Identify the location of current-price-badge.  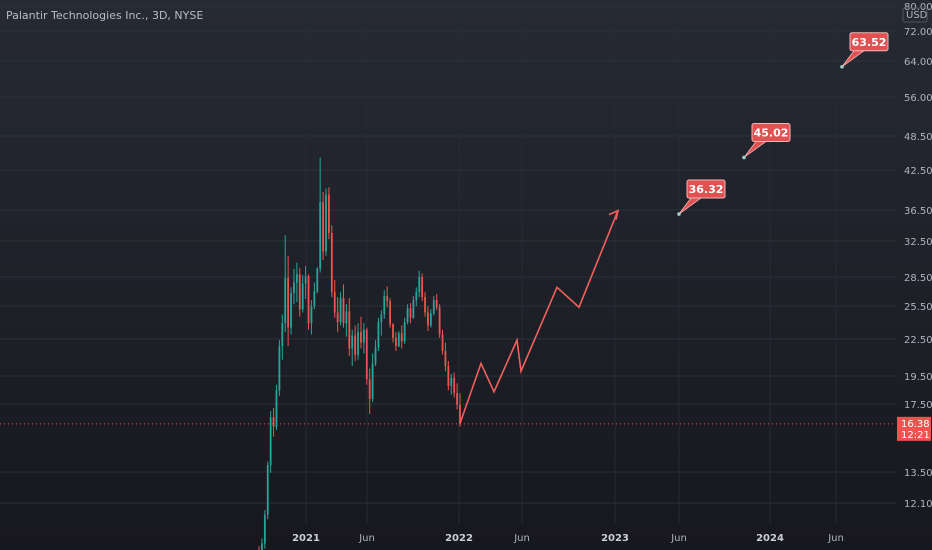
(914, 428).